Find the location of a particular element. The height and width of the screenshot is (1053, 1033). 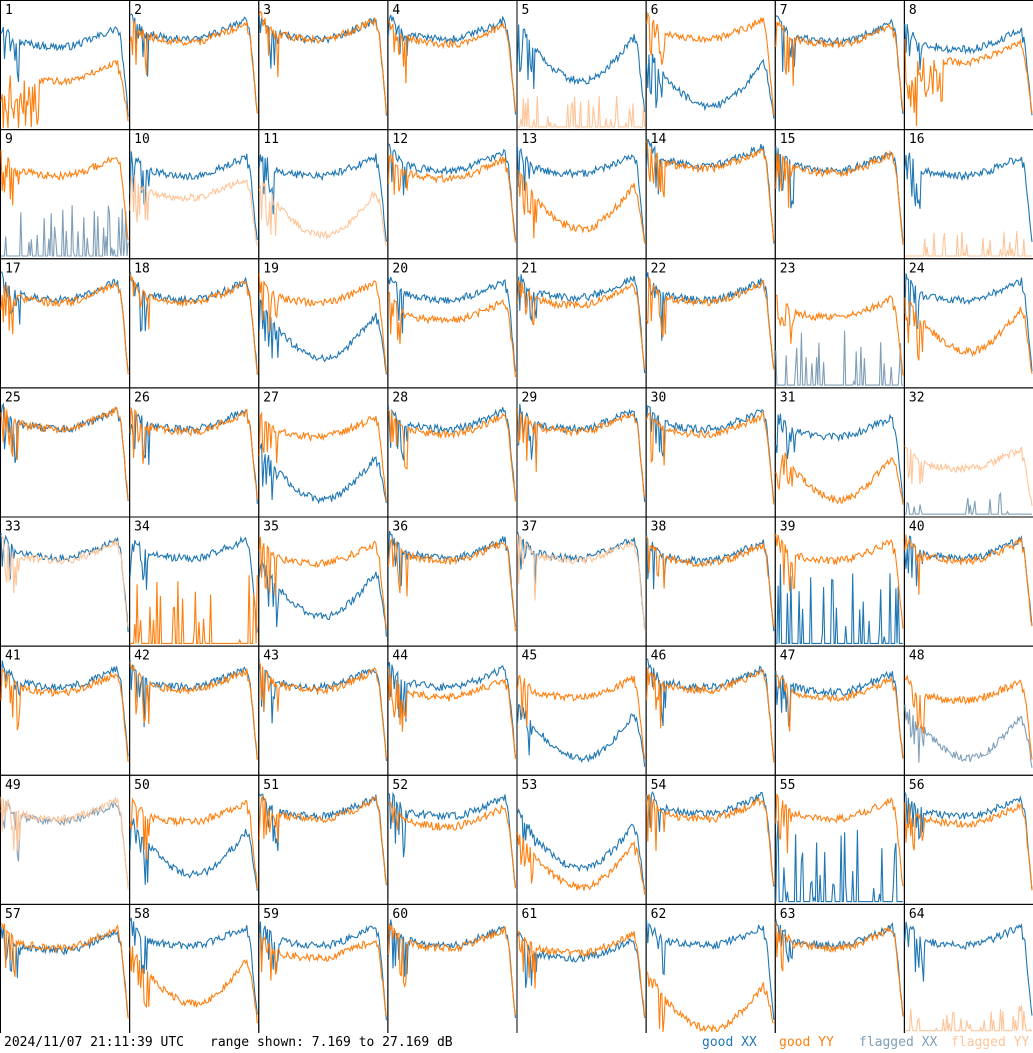

panel-label-33: 33 is located at coordinates (13, 527).